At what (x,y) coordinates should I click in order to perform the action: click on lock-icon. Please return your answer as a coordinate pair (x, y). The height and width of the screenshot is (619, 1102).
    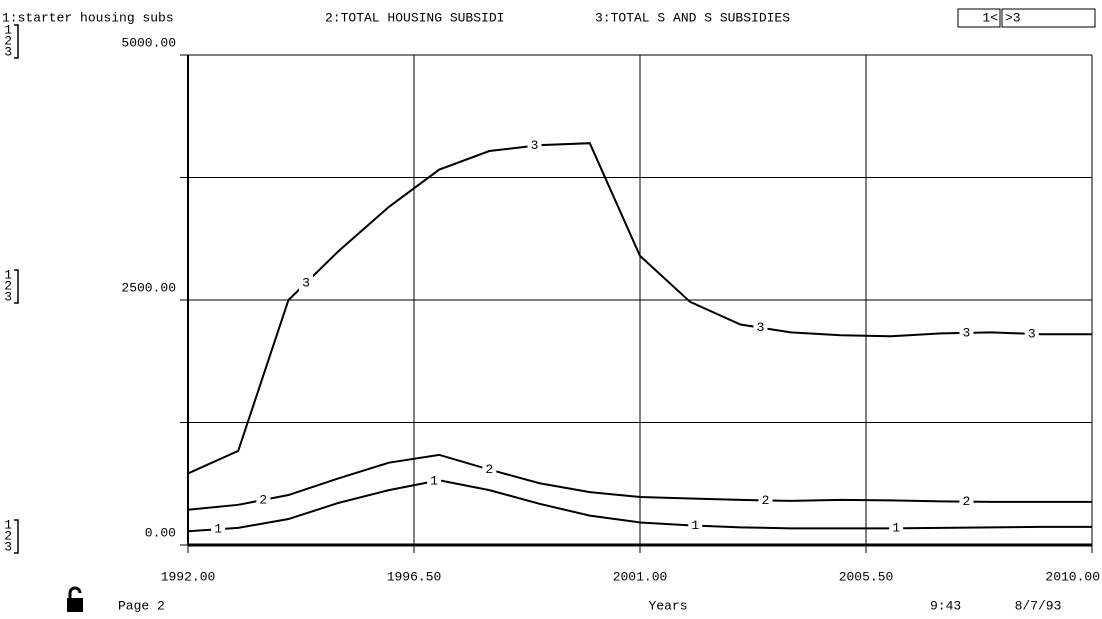
    Looking at the image, I should click on (75, 599).